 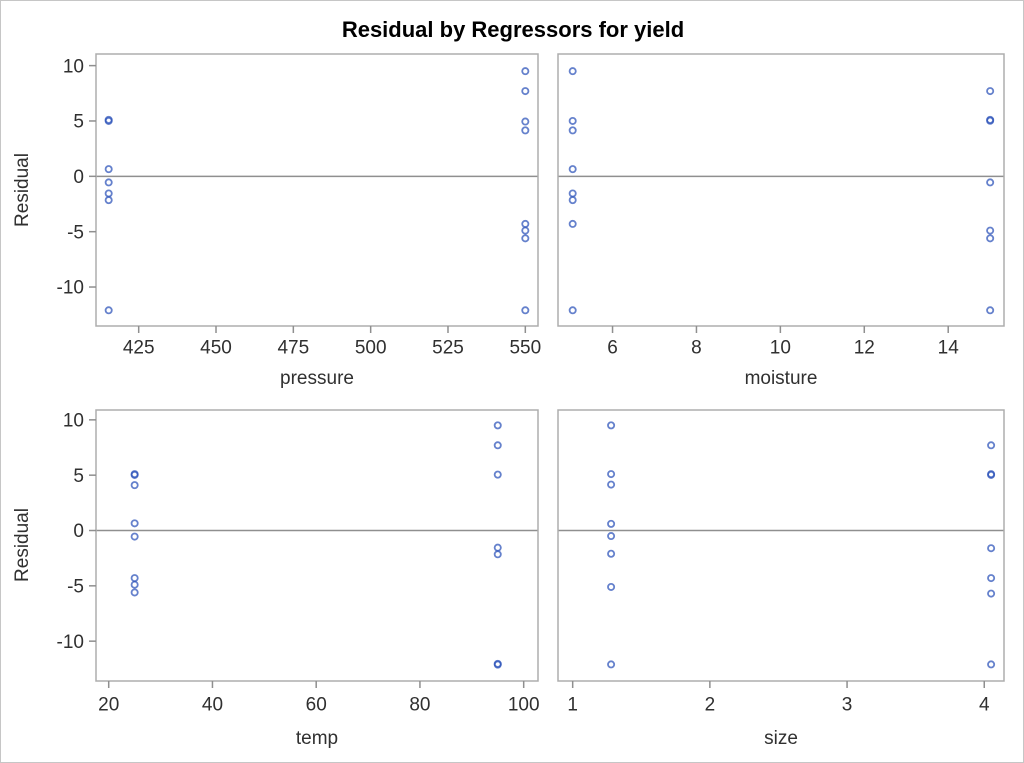 I want to click on x-axis-title-size: size, so click(x=781, y=738).